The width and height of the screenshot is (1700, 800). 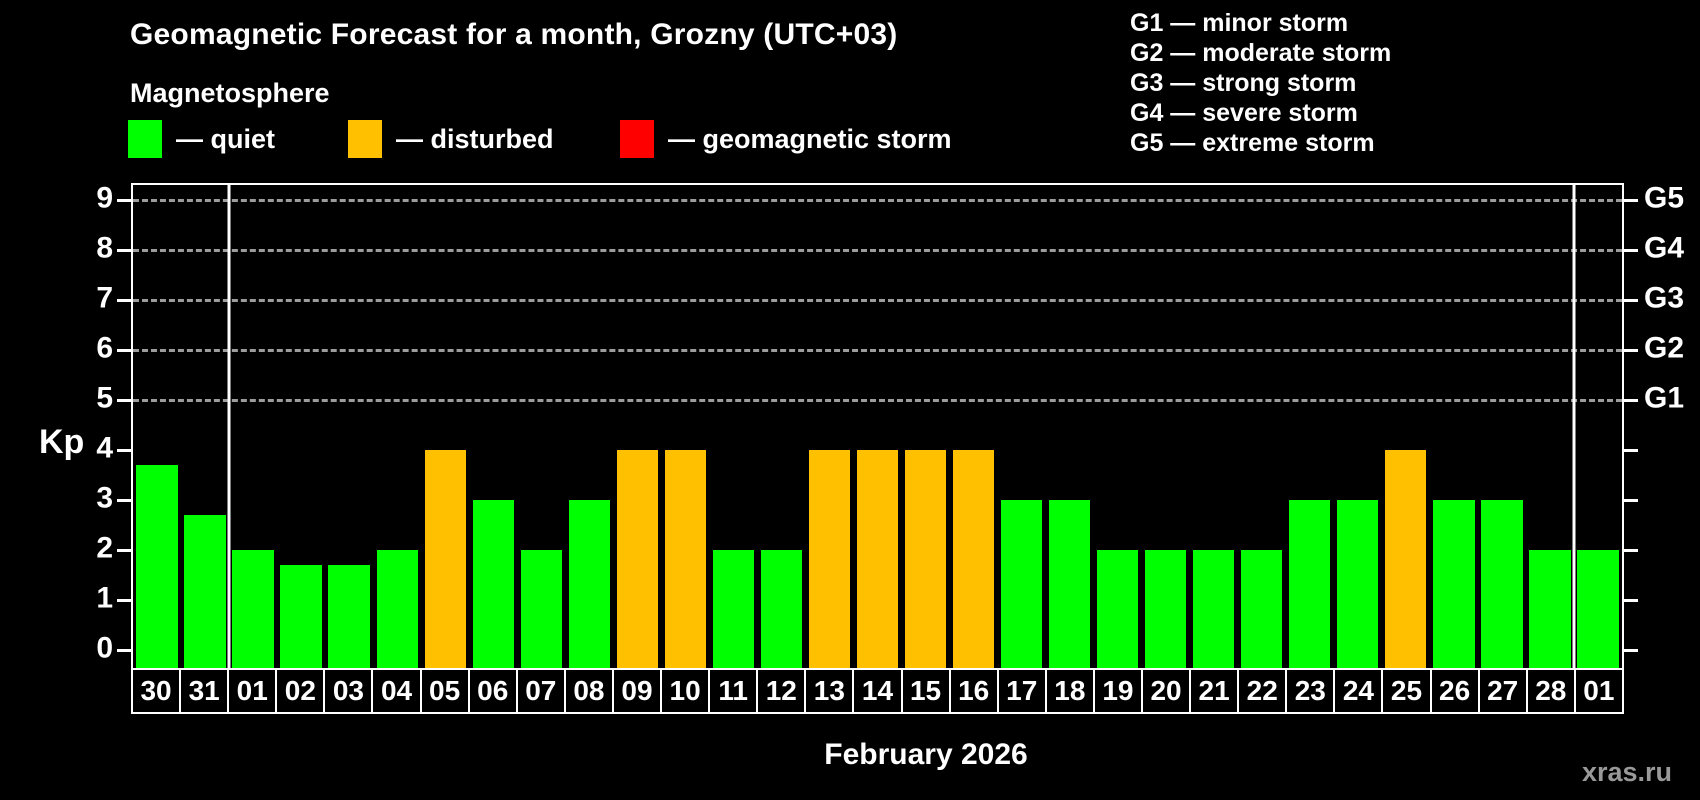 I want to click on gridline-kp9, so click(x=877, y=200).